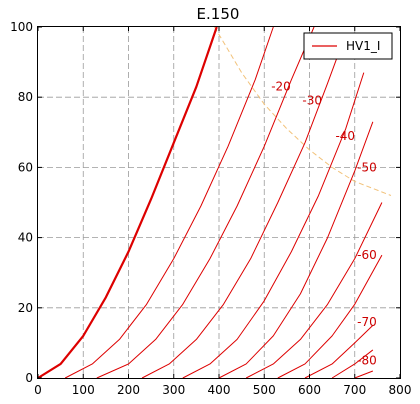 This screenshot has height=404, width=420. Describe the element at coordinates (83, 390) in the screenshot. I see `x-tick-label-1: 100` at that location.